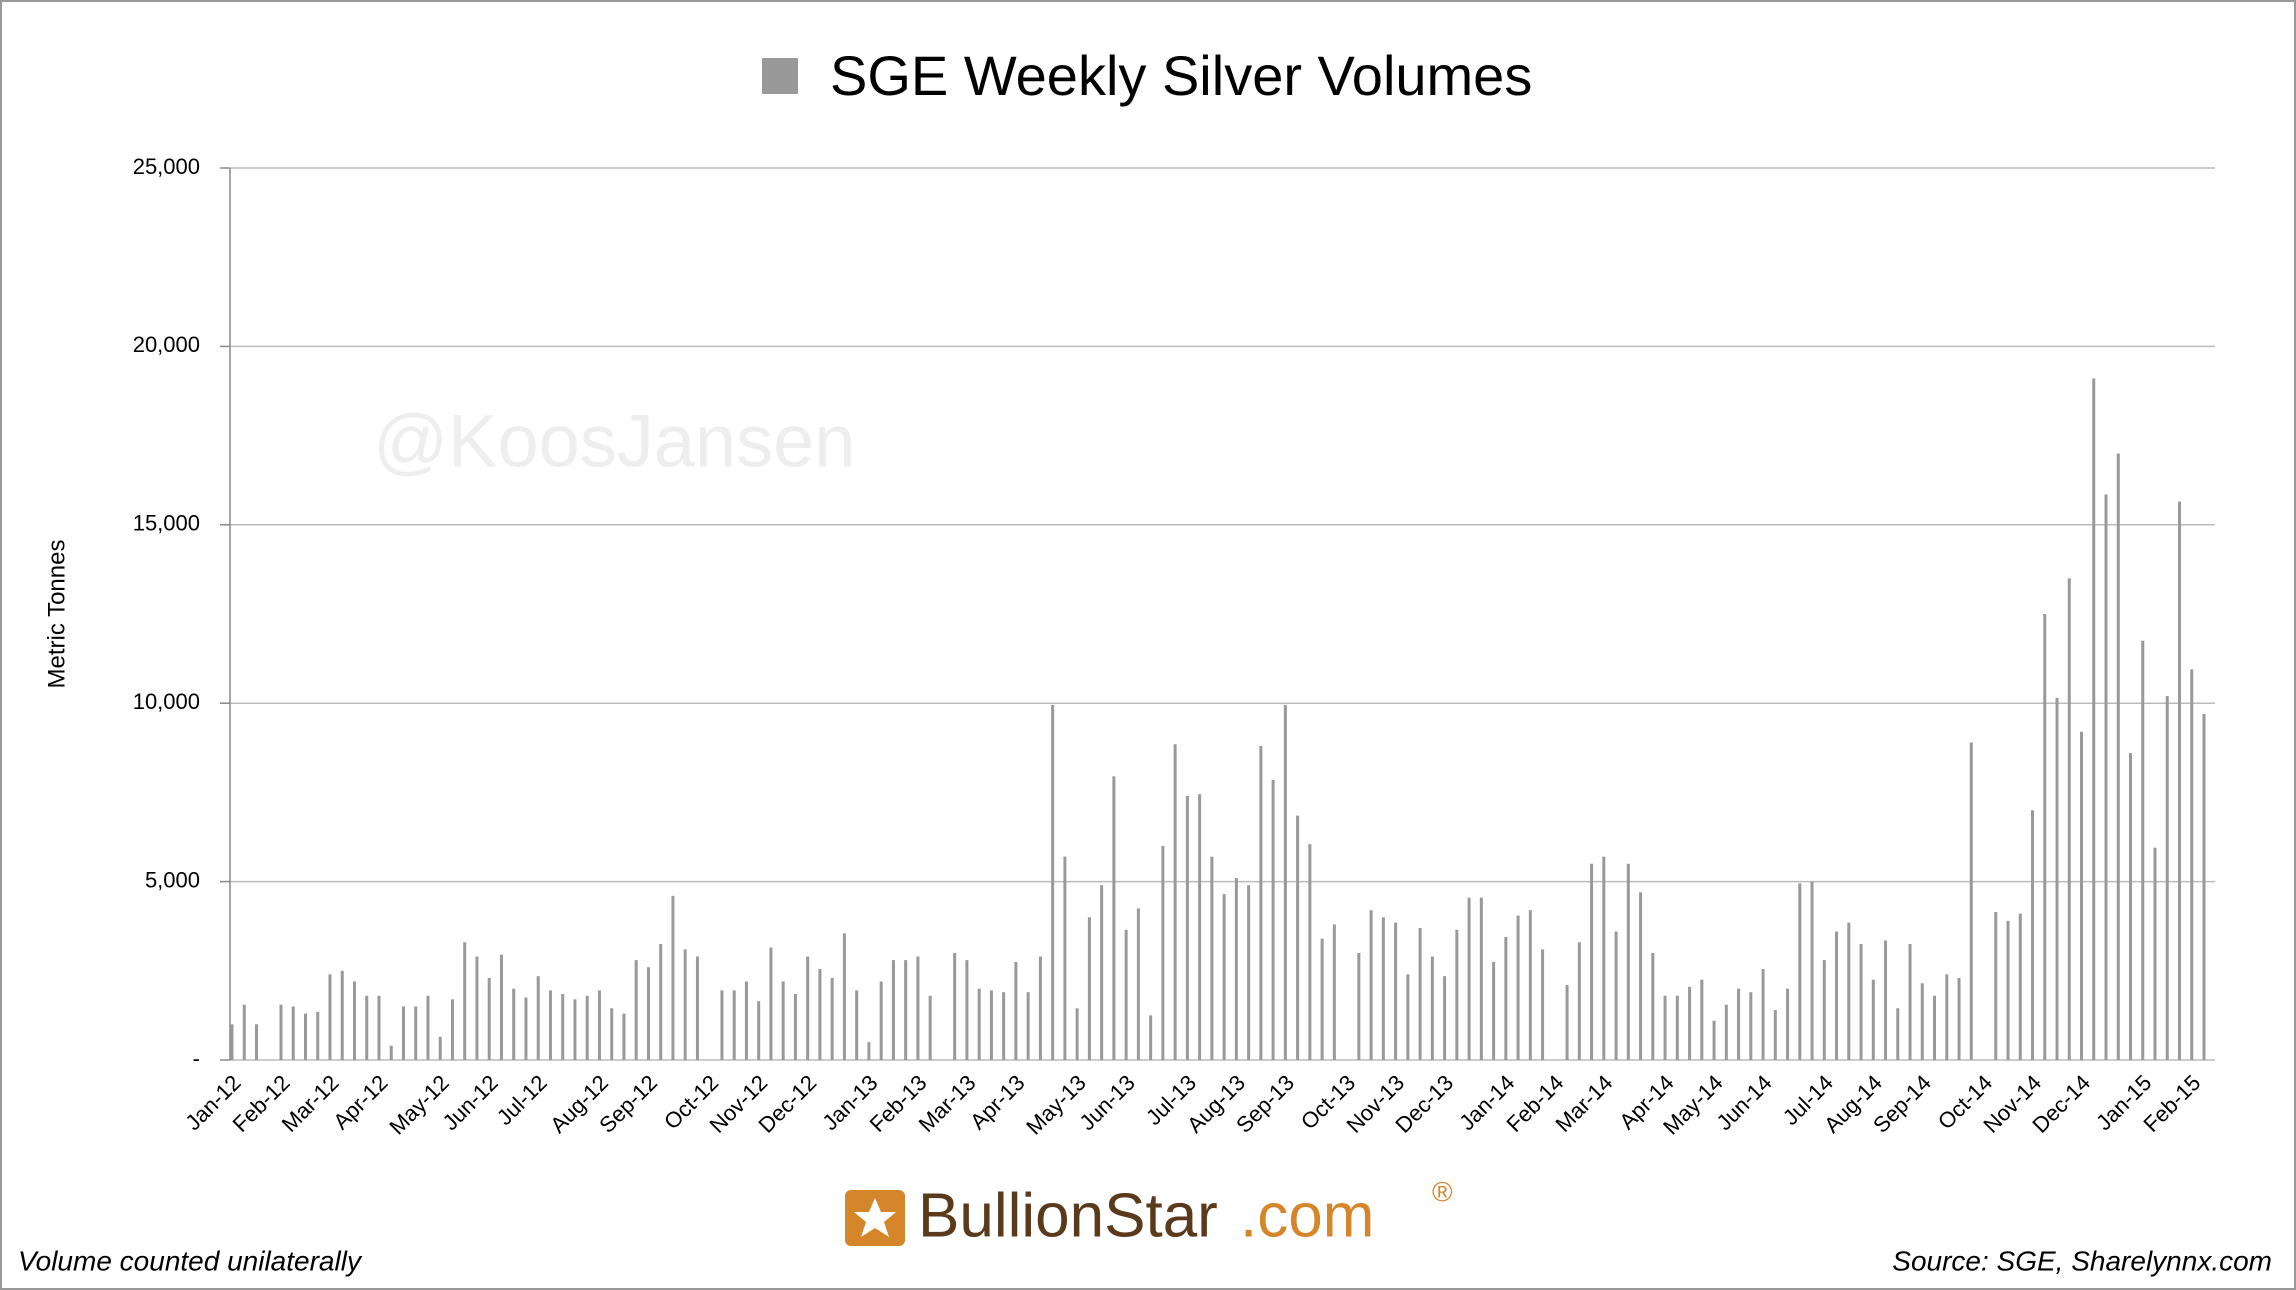 This screenshot has height=1290, width=2296. I want to click on chart-title: SGE Weekly Silver Volumes, so click(1181, 75).